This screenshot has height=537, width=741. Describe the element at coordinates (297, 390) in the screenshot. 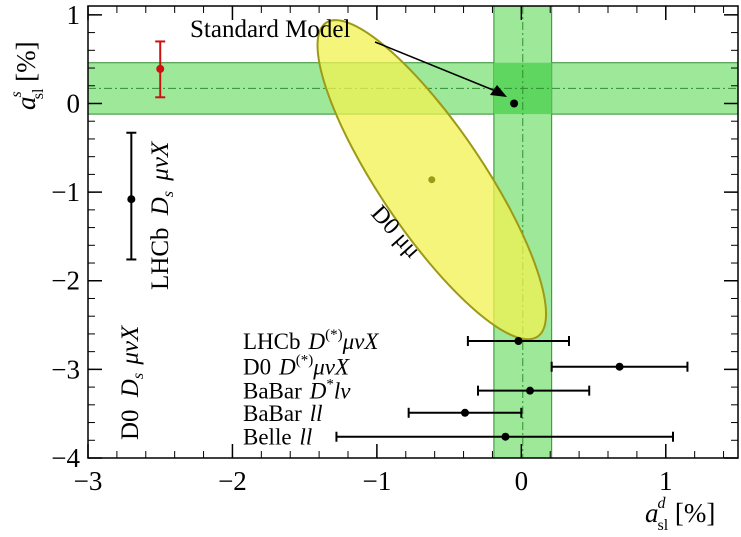

I see `measurement-label-2: BaBar D*lν` at that location.